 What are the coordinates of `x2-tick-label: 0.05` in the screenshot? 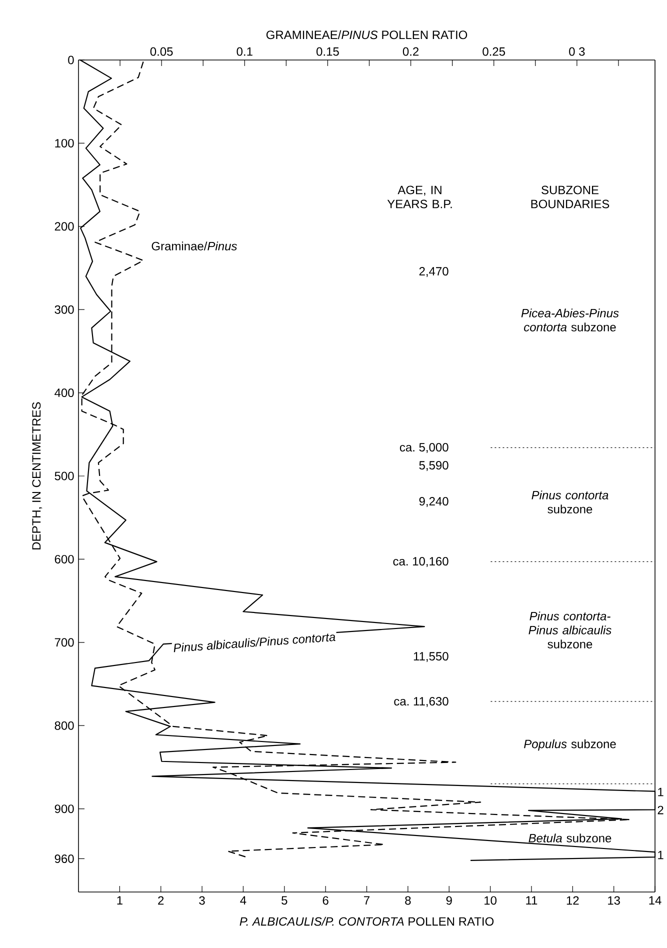 It's located at (161, 51).